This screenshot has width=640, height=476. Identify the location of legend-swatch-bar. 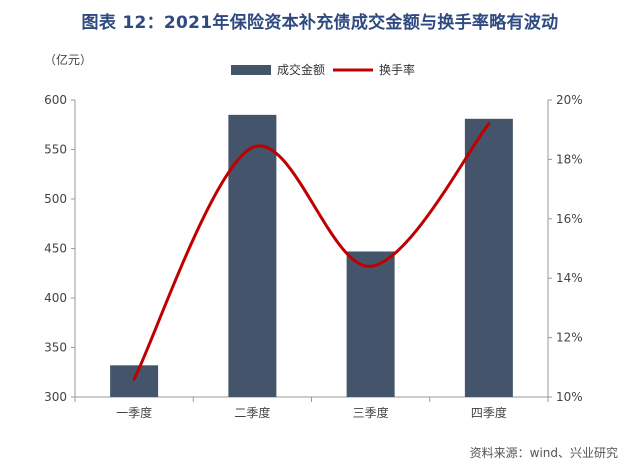
(251, 70).